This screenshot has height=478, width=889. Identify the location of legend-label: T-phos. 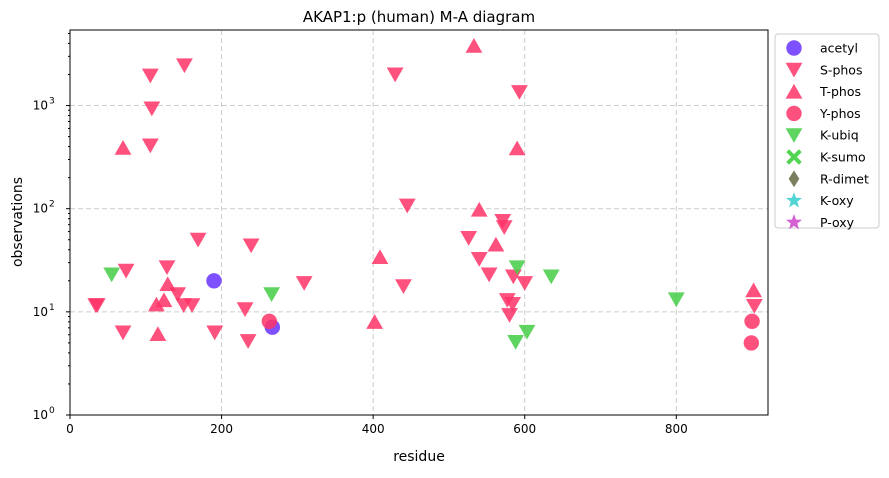
(840, 91).